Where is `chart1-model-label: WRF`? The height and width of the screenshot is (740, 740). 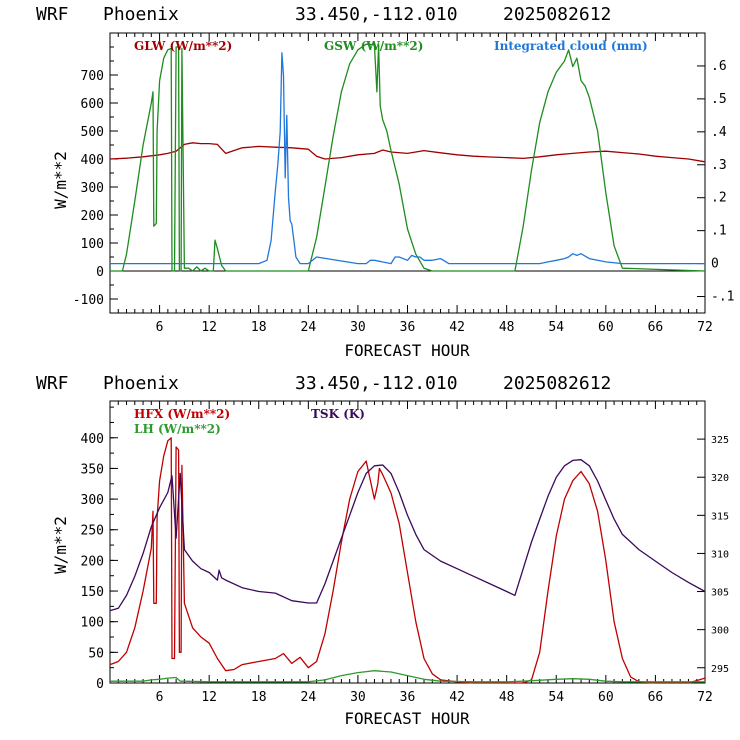 chart1-model-label: WRF is located at coordinates (52, 14).